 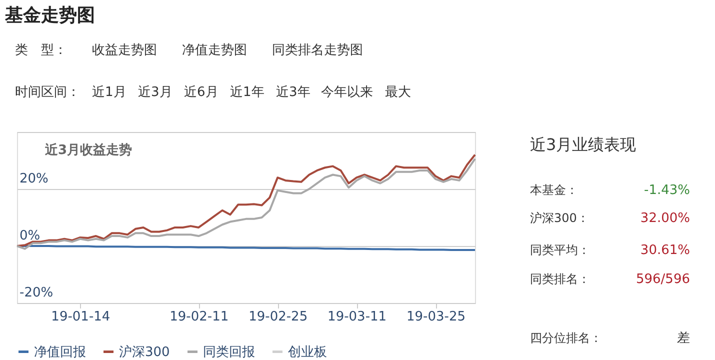 I want to click on text: 近3月业绩表现, so click(x=583, y=144).